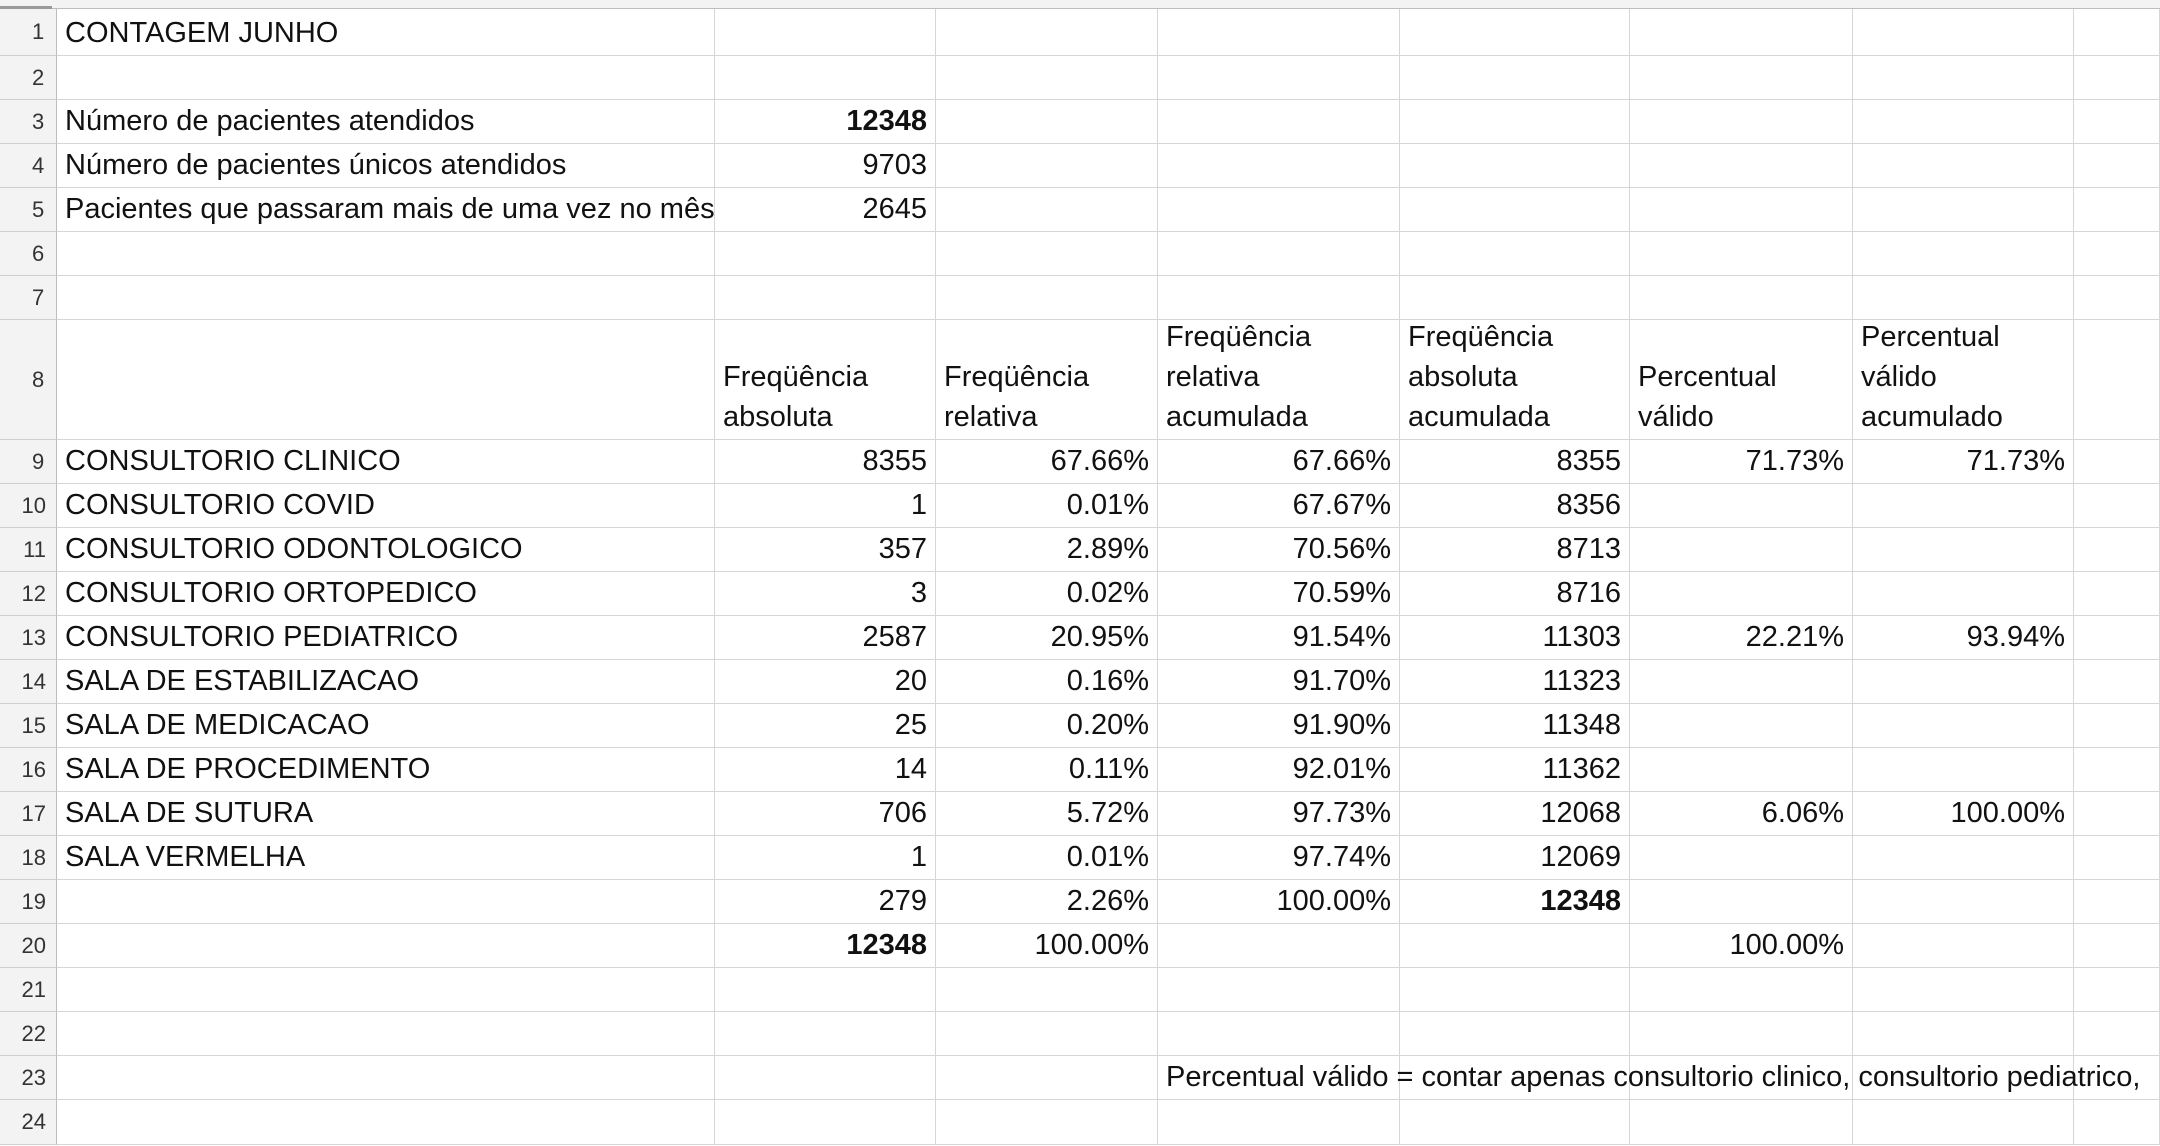 This screenshot has height=1146, width=2160. I want to click on row-header: 23, so click(28, 1078).